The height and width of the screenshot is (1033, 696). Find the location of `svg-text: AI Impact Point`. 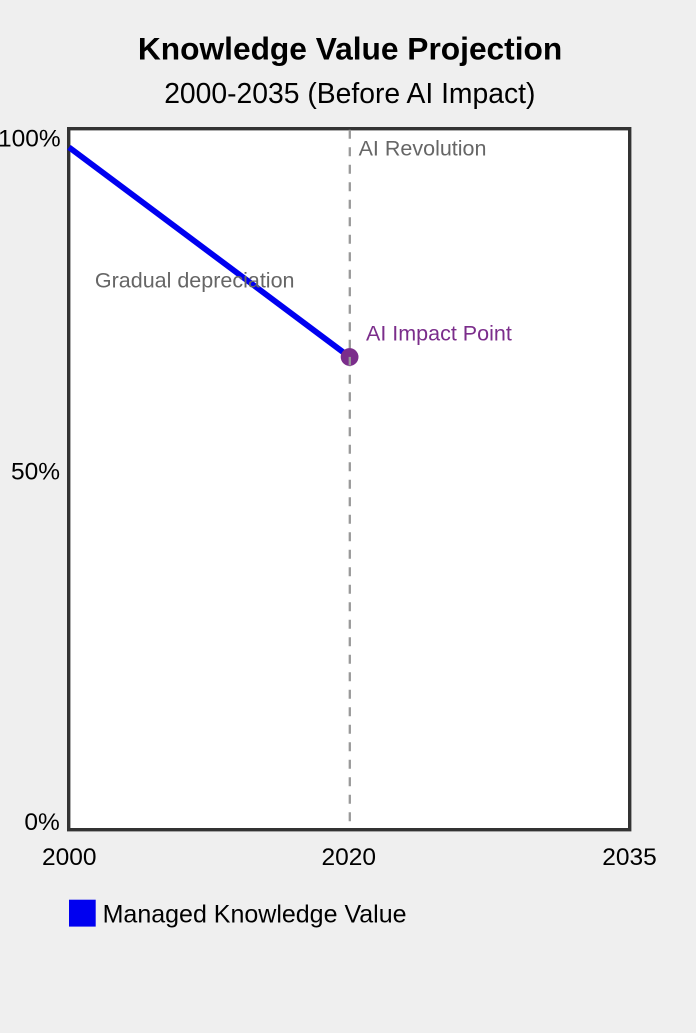

svg-text: AI Impact Point is located at coordinates (439, 334).